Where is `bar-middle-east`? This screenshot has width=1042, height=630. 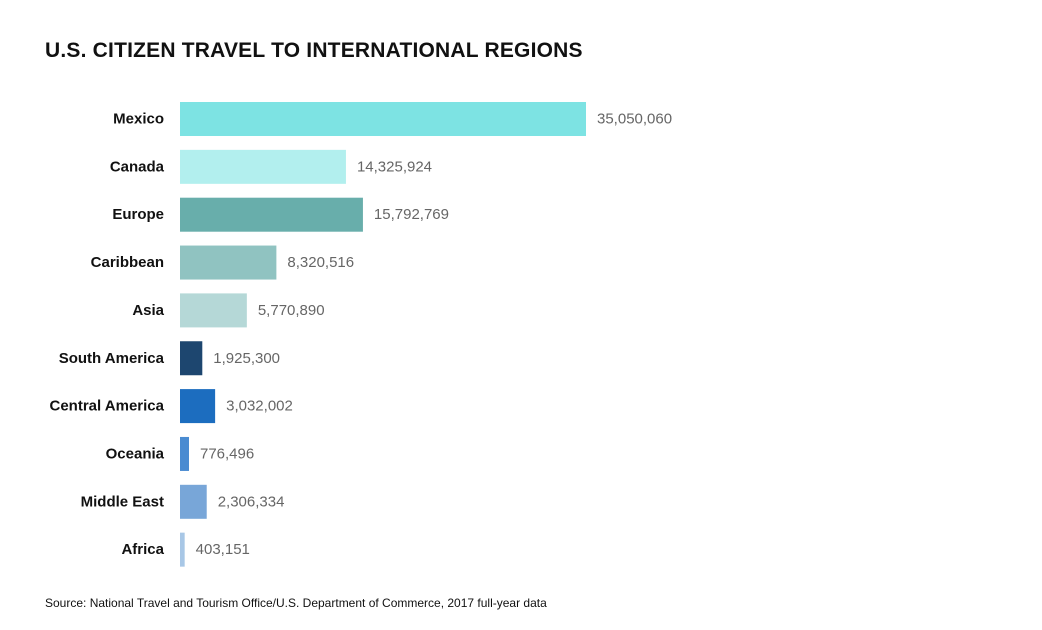
bar-middle-east is located at coordinates (193, 501).